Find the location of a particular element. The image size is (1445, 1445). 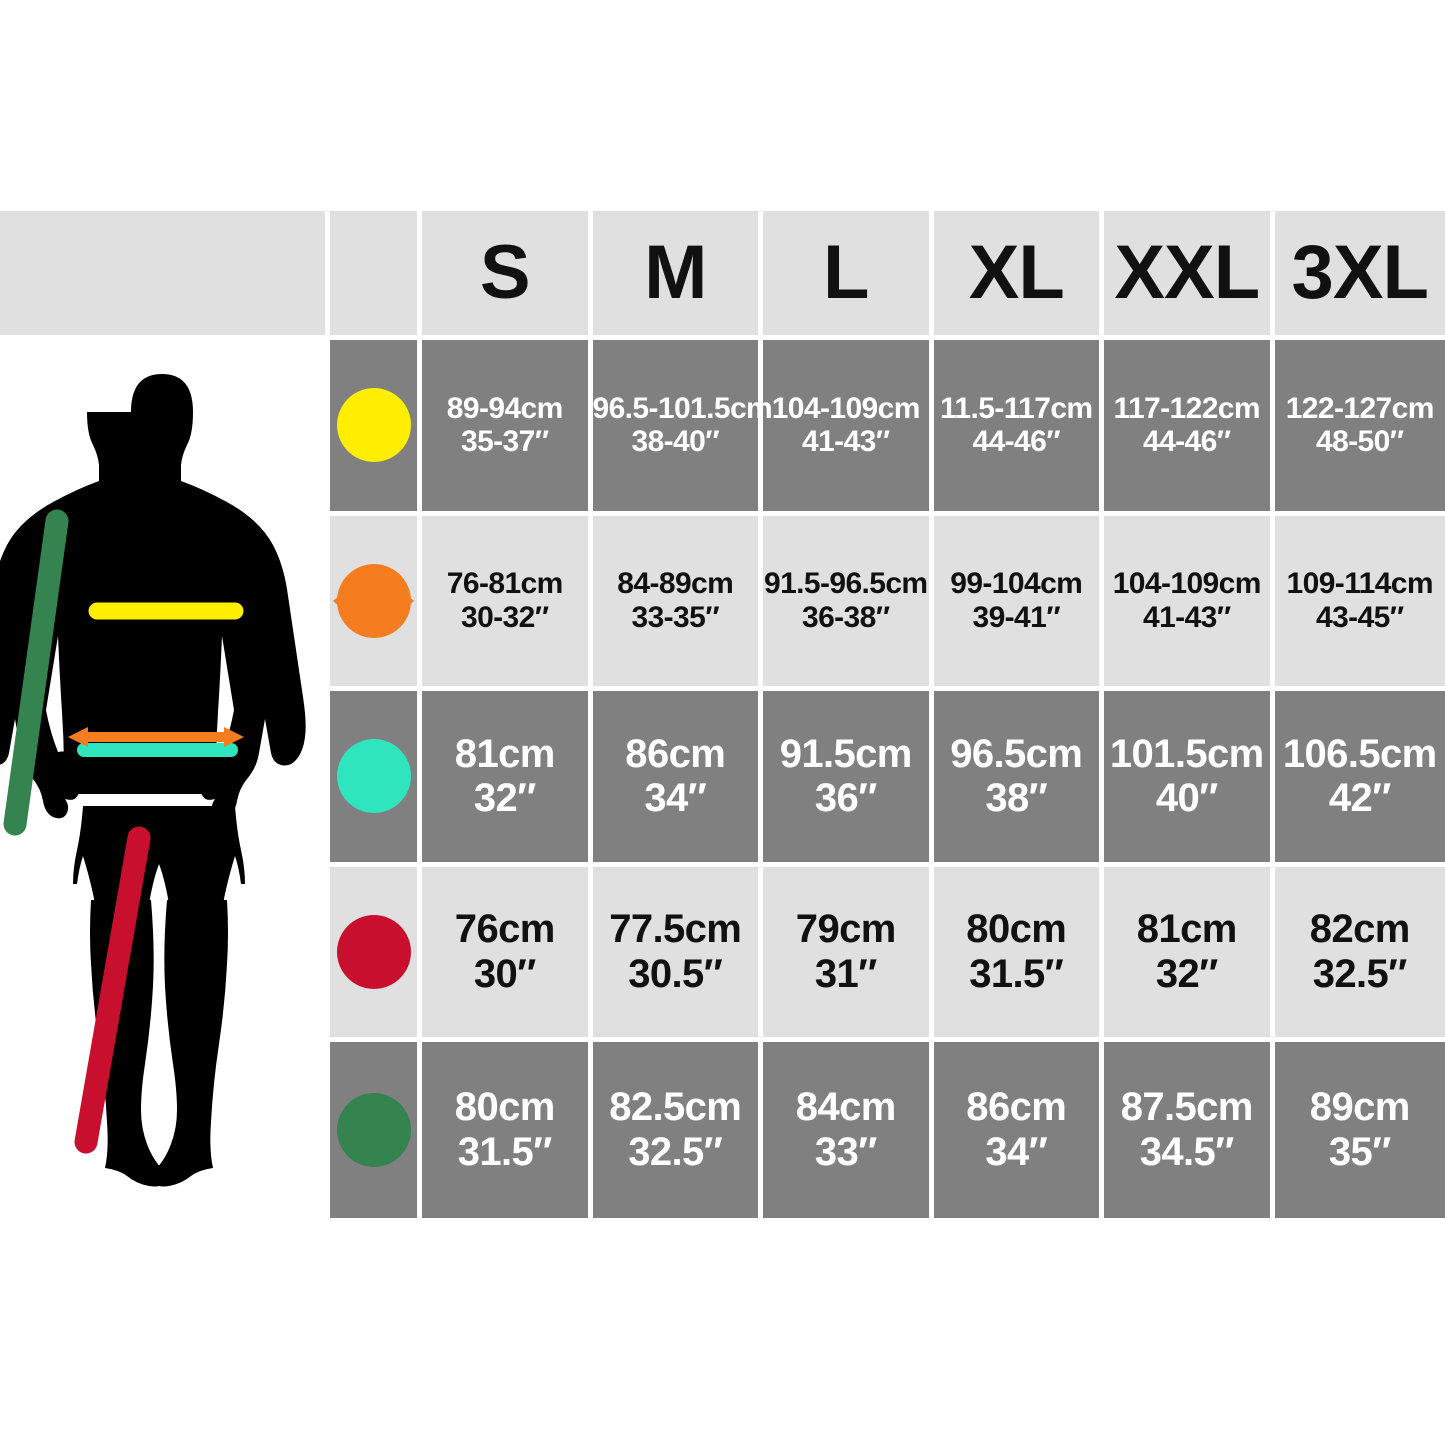

value-cm: 76-81cm is located at coordinates (504, 584).